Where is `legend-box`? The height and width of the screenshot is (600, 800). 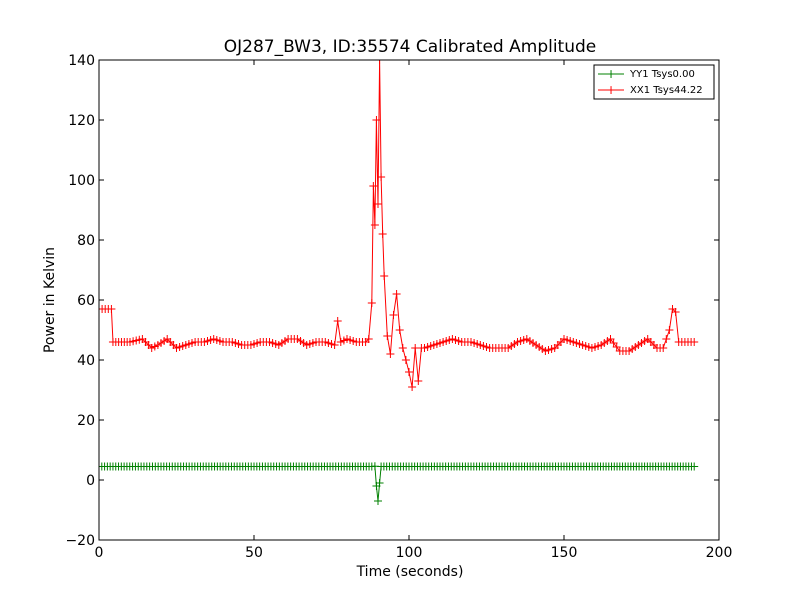 legend-box is located at coordinates (654, 82).